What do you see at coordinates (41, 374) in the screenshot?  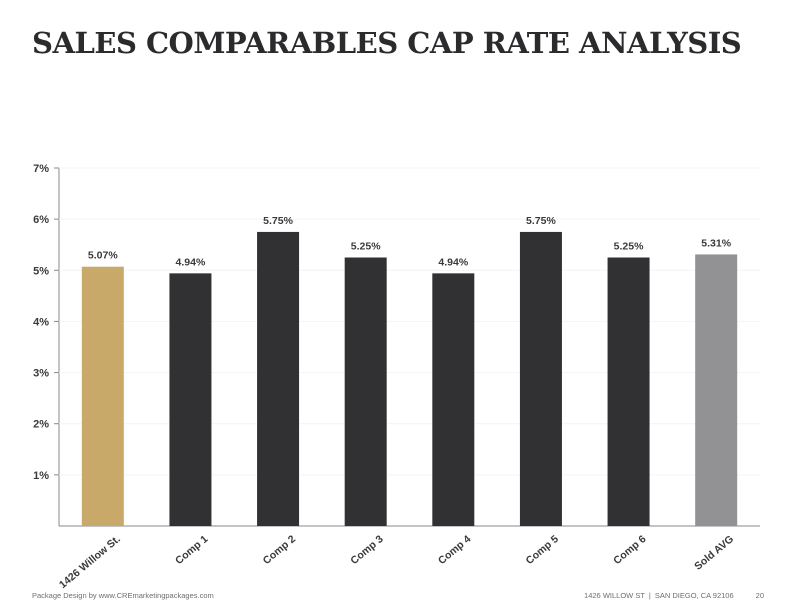 I see `y-tick-label: 3%` at bounding box center [41, 374].